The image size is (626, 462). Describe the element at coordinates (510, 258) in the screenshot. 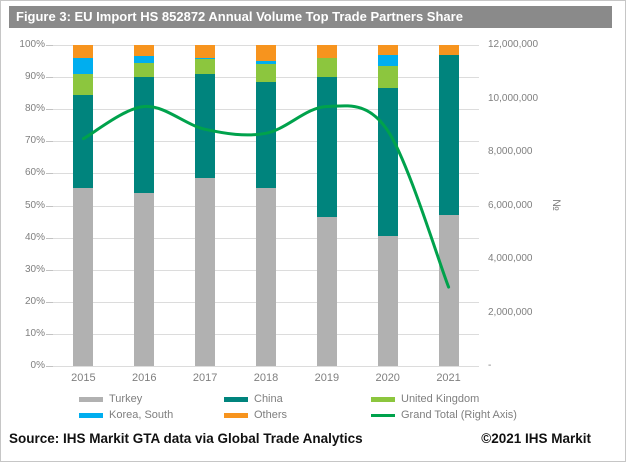

I see `right-axis-label: 4,000,000` at that location.